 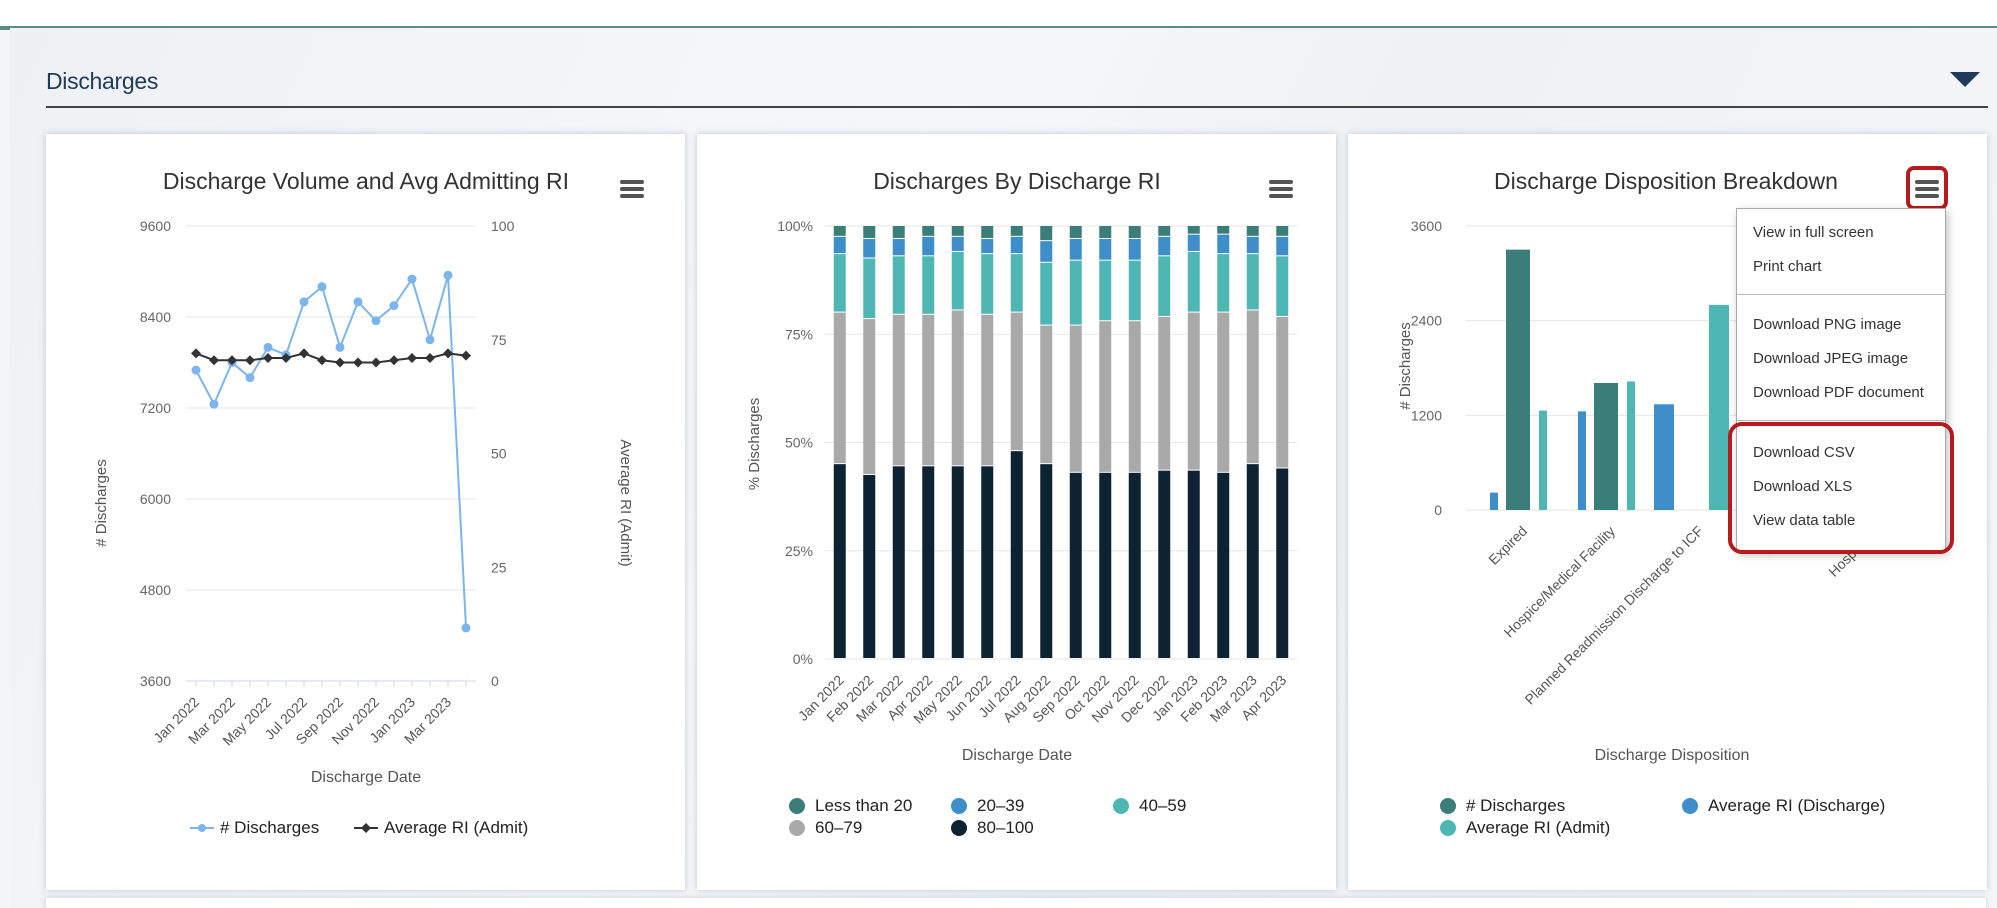 I want to click on y-tick-label: 3600, so click(x=1426, y=226).